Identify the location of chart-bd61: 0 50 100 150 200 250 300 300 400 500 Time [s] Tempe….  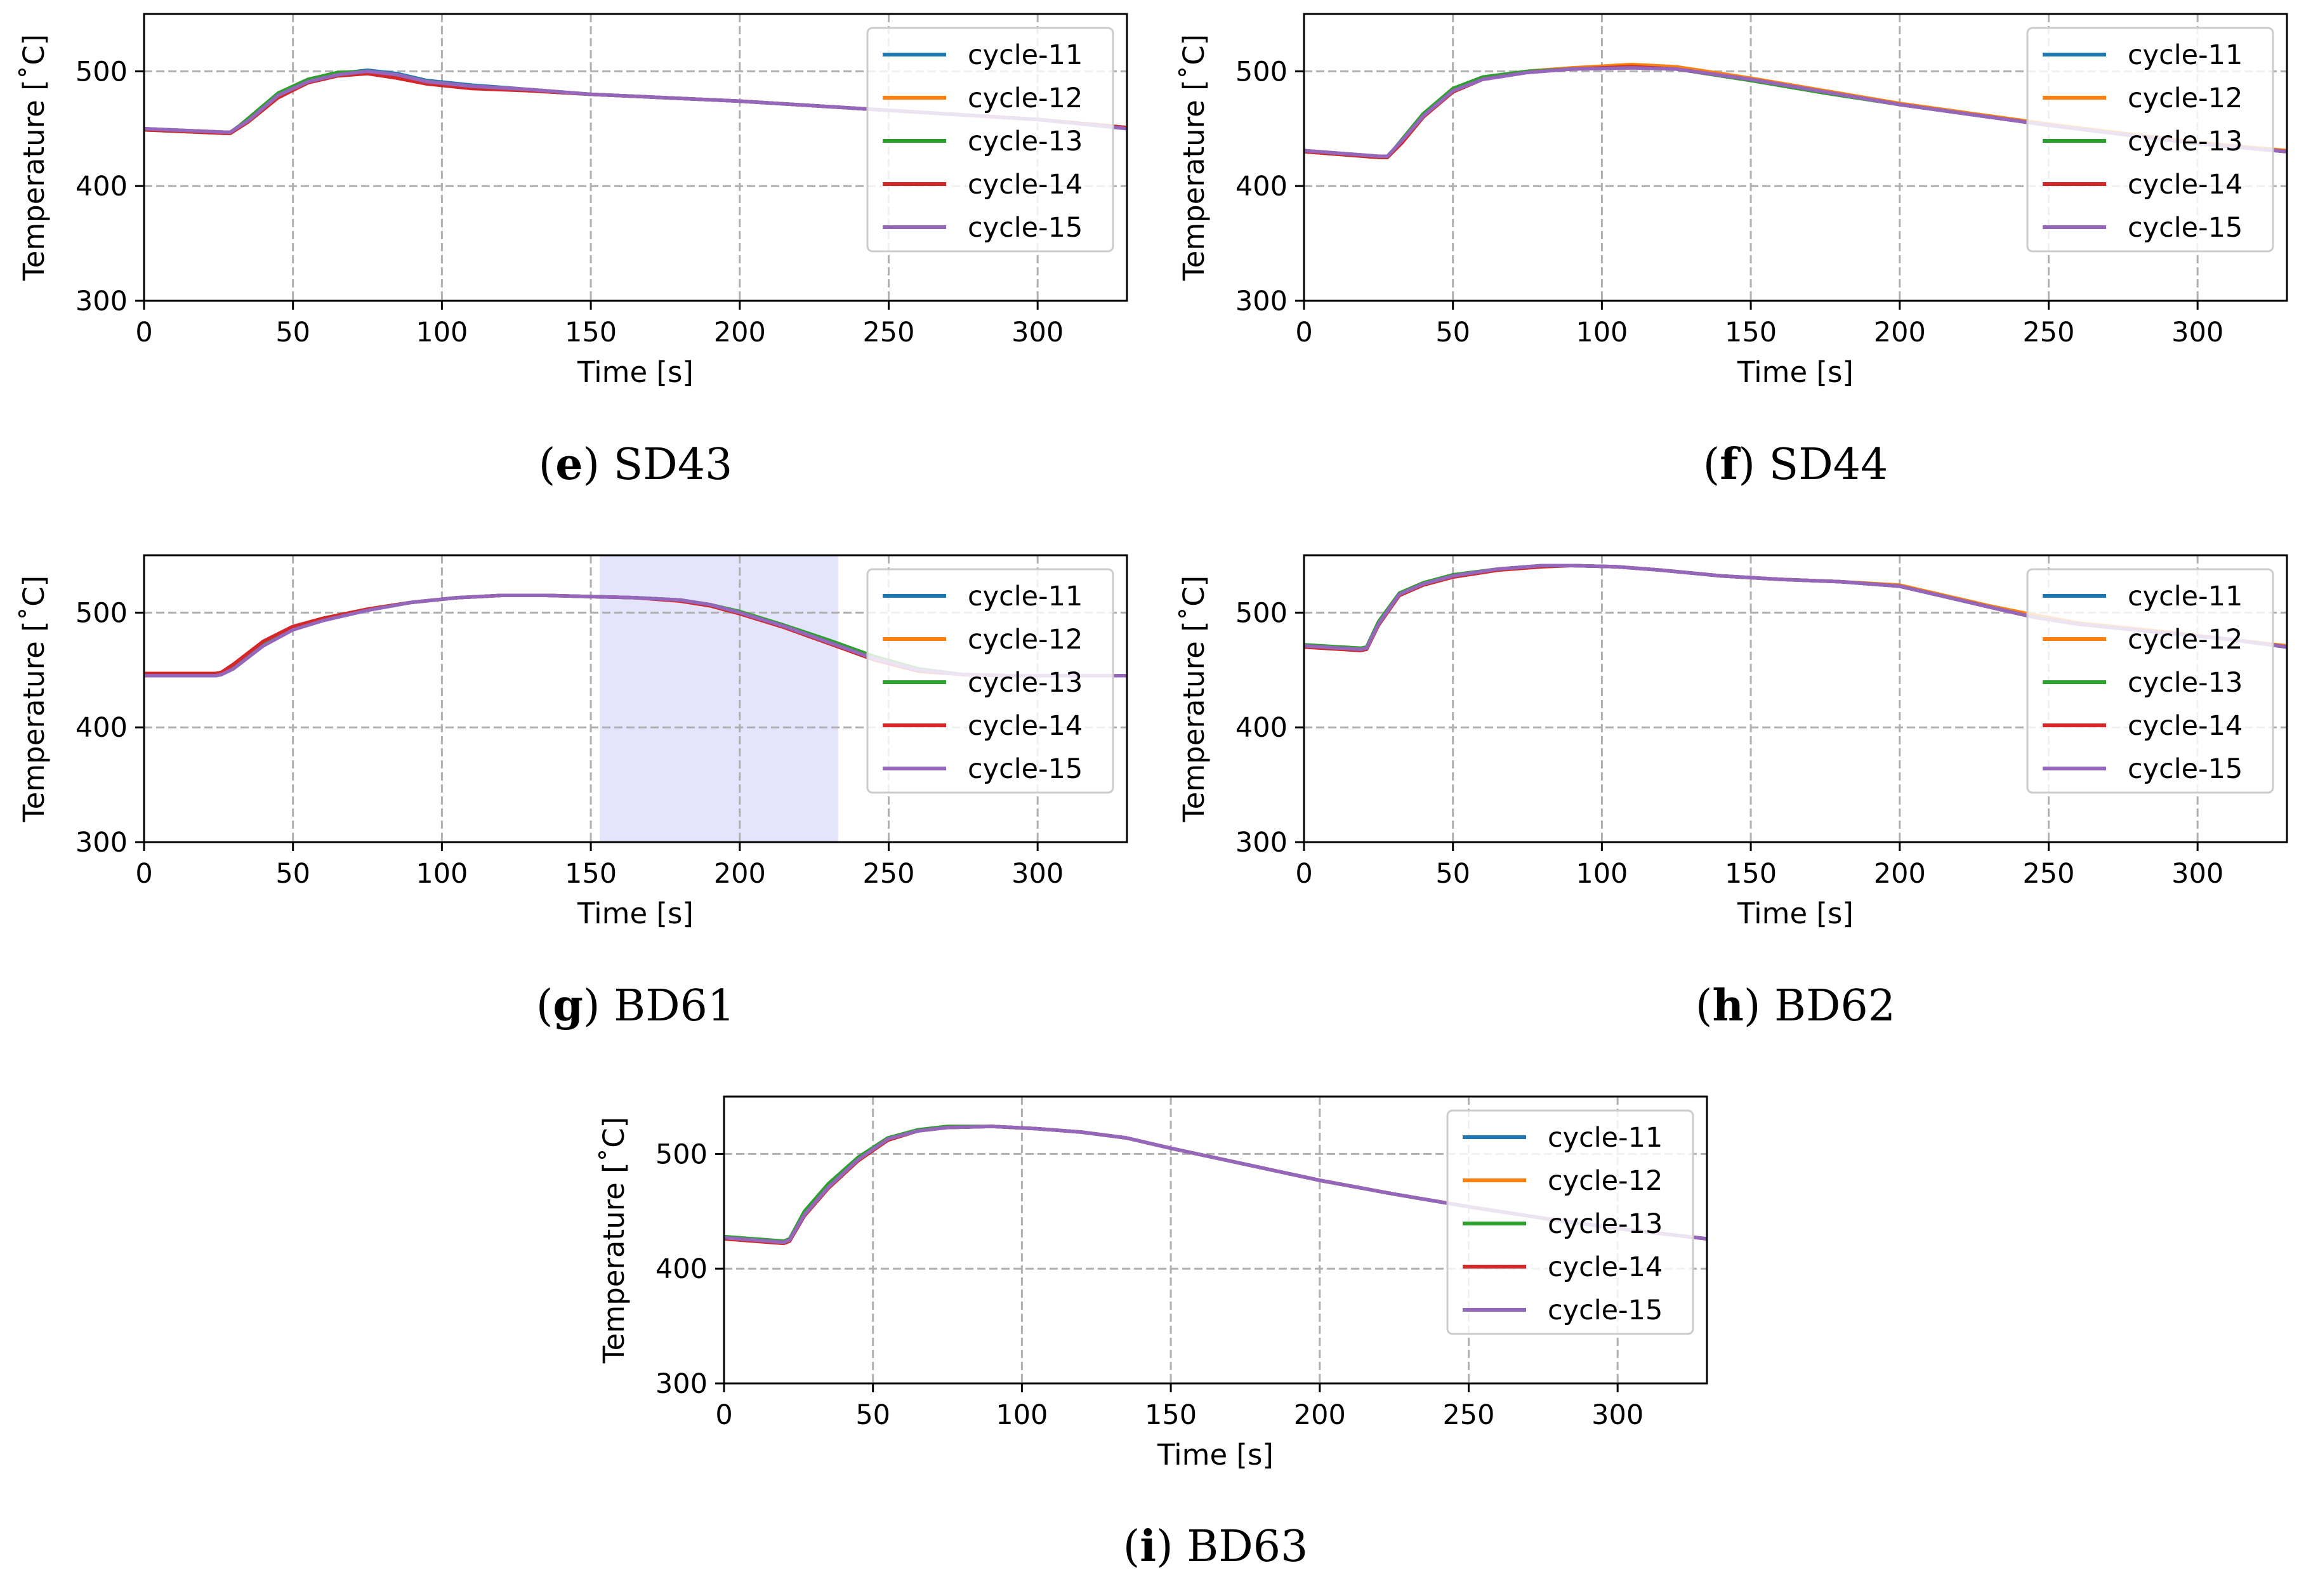
(572, 793).